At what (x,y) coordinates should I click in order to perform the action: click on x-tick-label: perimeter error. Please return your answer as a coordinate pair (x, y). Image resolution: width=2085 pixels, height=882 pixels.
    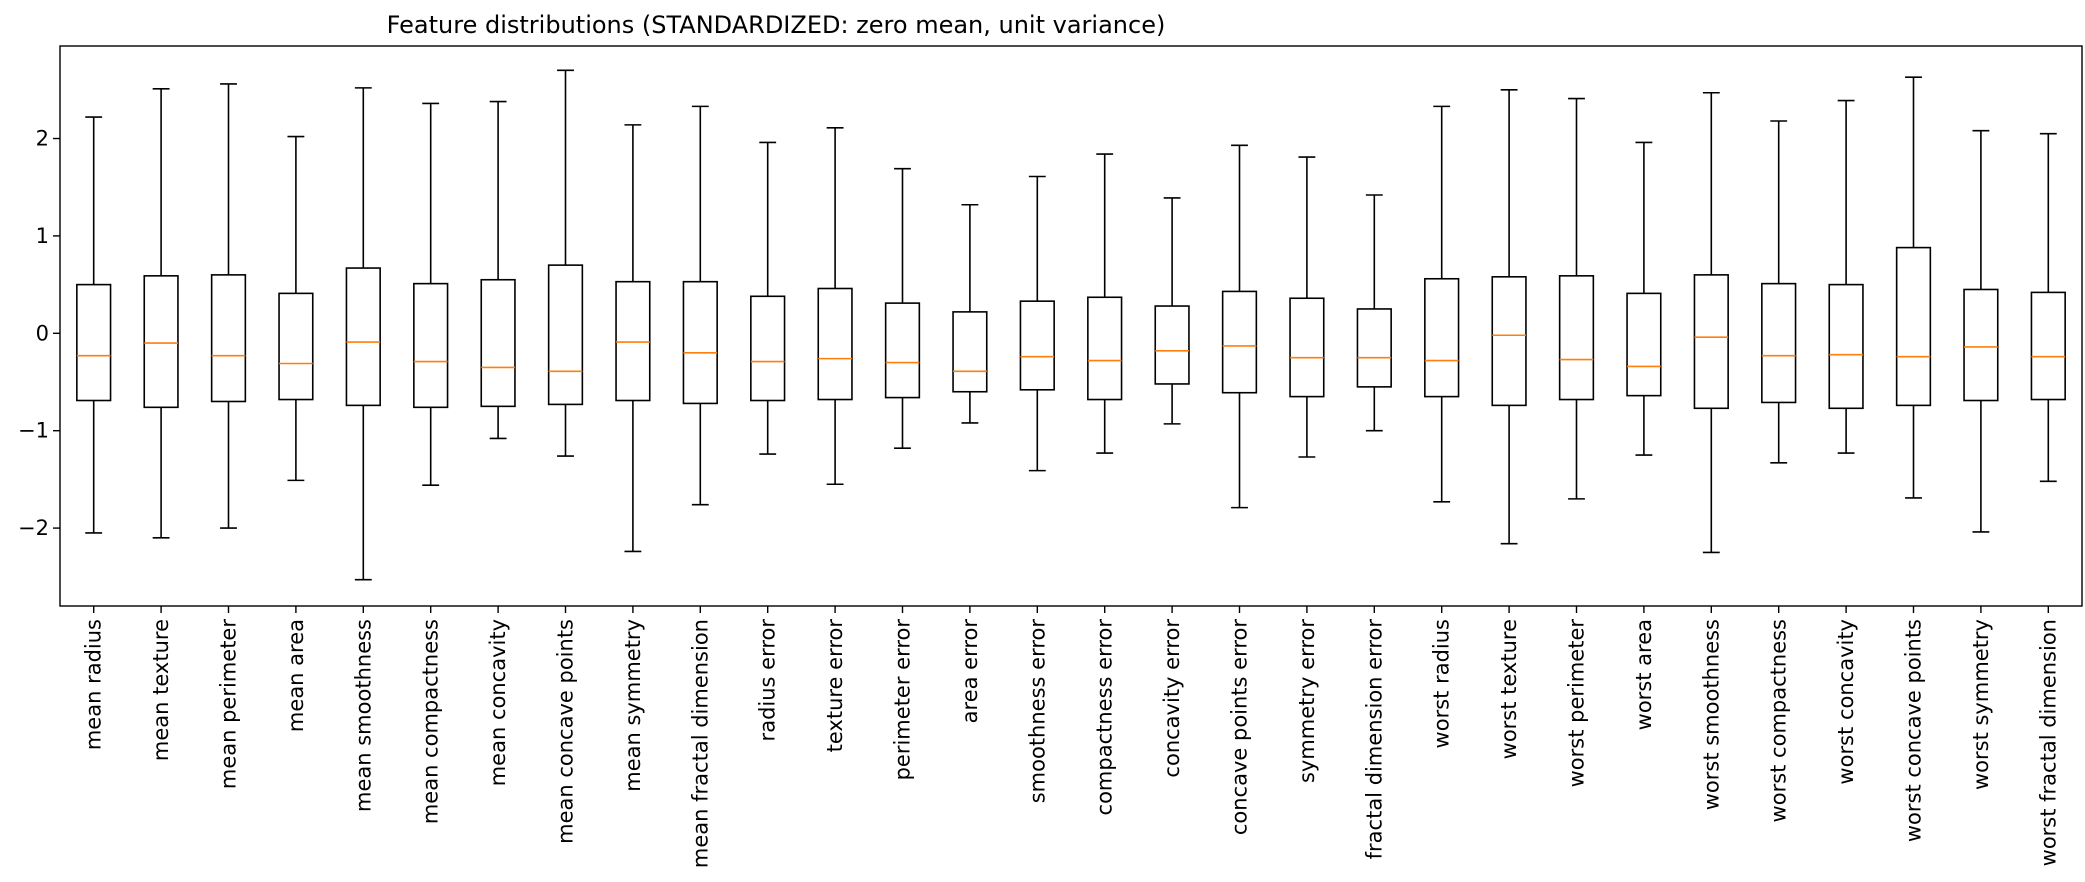
    Looking at the image, I should click on (903, 700).